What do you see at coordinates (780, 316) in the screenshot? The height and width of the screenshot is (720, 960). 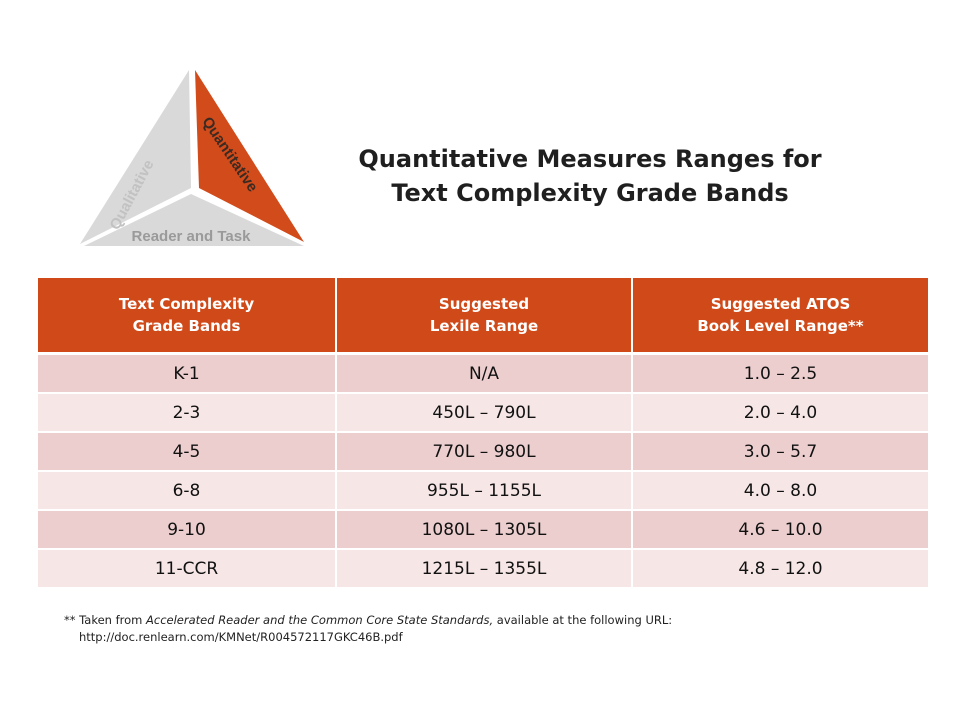 I see `header-atos-range: Suggested ATOS Book Level Range**` at bounding box center [780, 316].